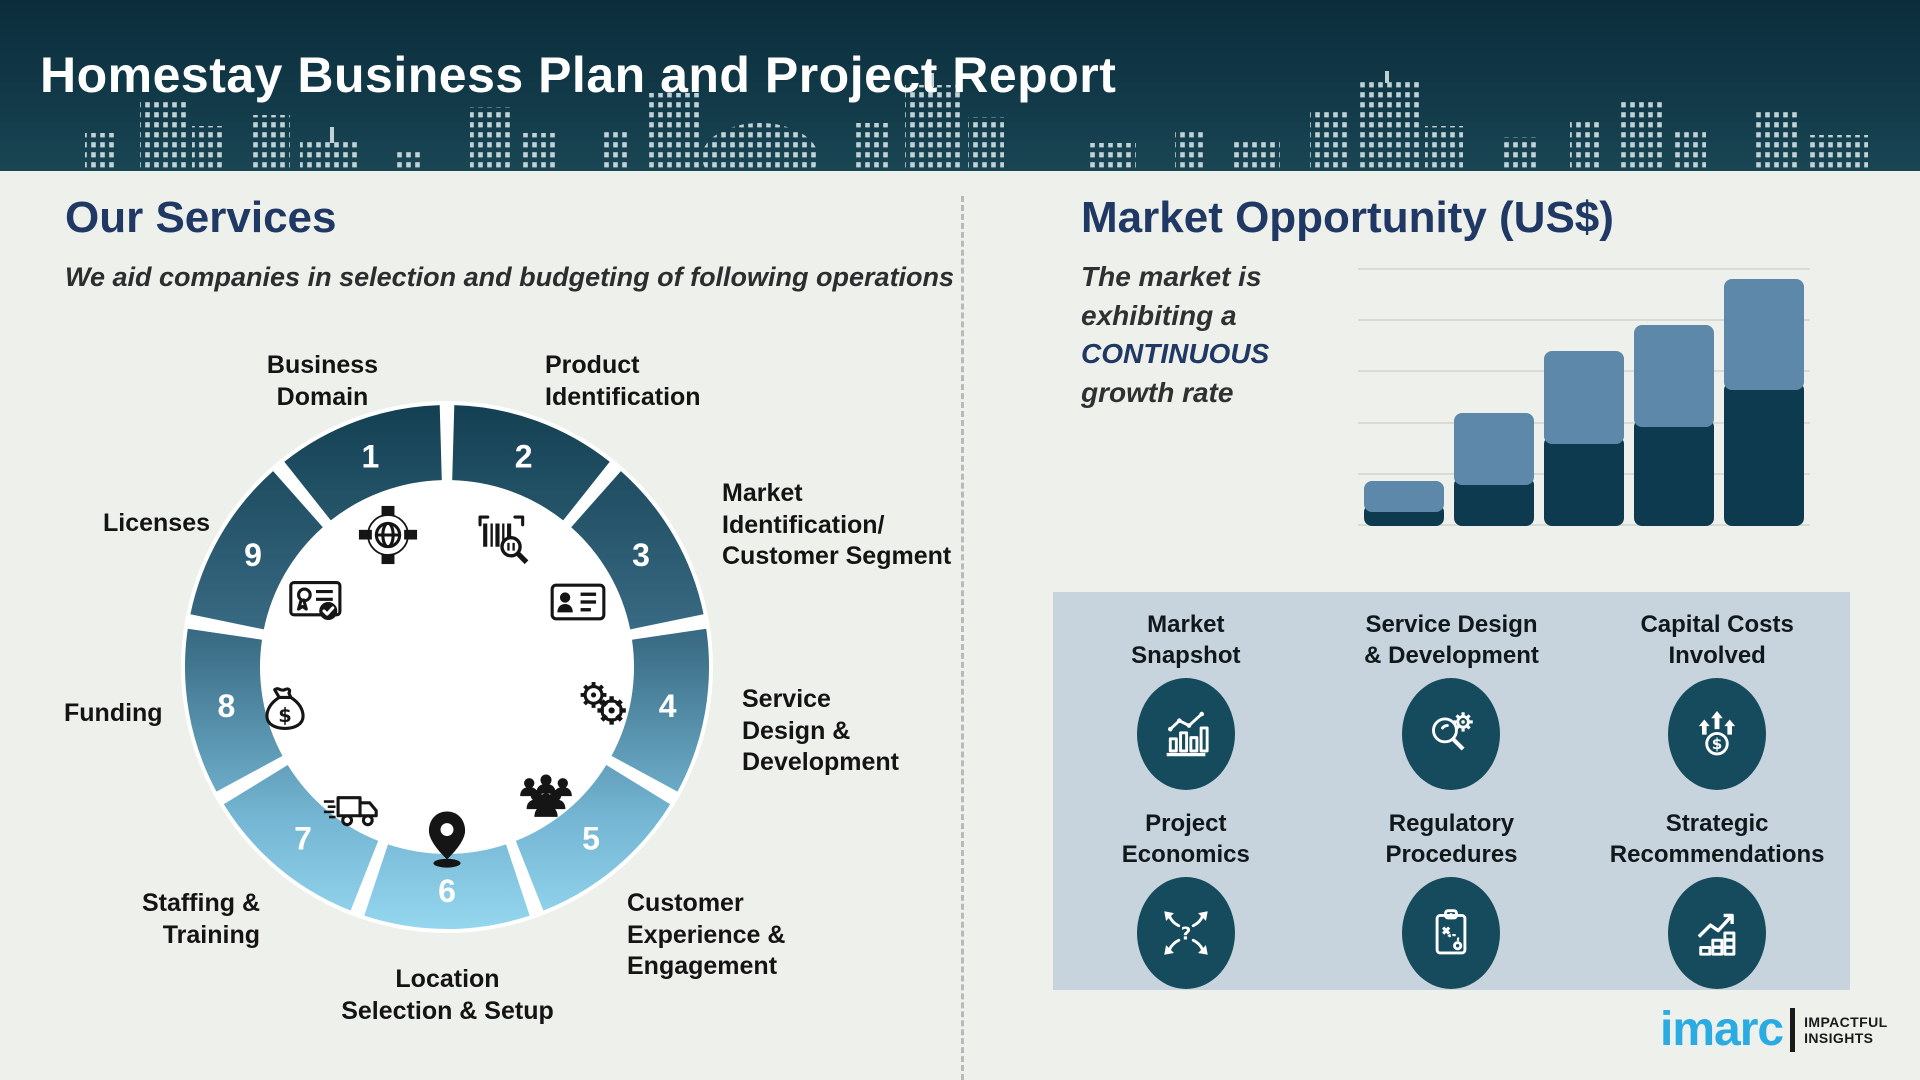 The height and width of the screenshot is (1080, 1920). Describe the element at coordinates (668, 706) in the screenshot. I see `wheel-number: 4` at that location.